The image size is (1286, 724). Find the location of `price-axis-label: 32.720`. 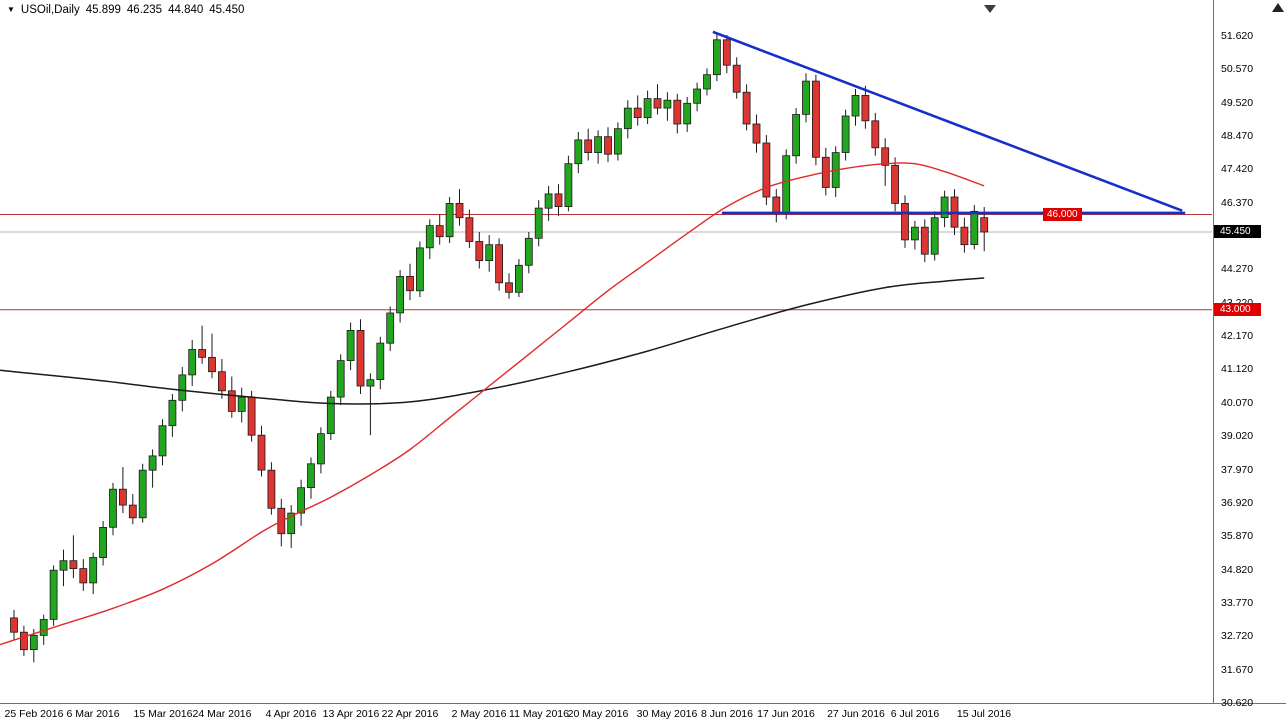

price-axis-label: 32.720 is located at coordinates (1237, 636).